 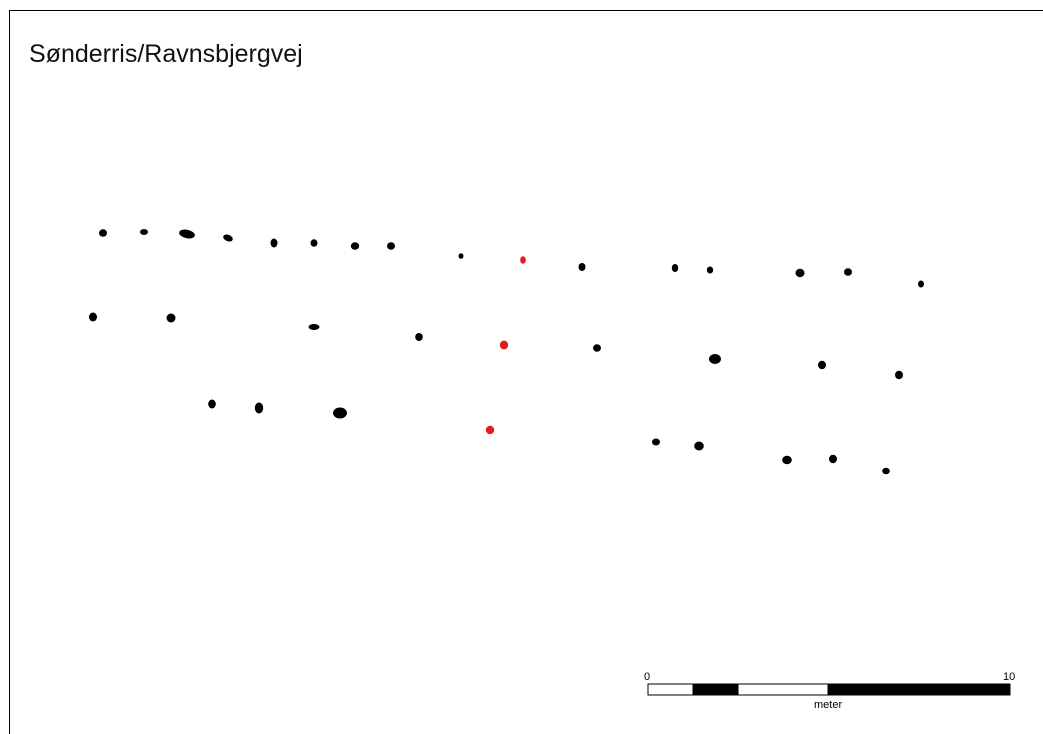 I want to click on scale-bar: 0 10 meter, so click(x=829, y=691).